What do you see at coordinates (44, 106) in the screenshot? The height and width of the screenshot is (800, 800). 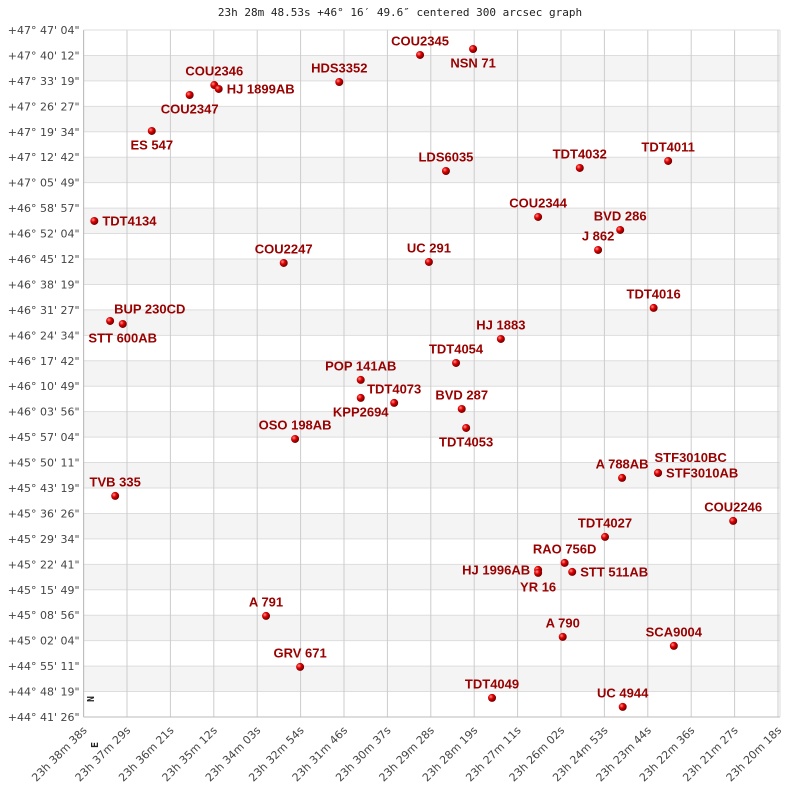 I see `y-tick-label: +47° 26' 27"` at bounding box center [44, 106].